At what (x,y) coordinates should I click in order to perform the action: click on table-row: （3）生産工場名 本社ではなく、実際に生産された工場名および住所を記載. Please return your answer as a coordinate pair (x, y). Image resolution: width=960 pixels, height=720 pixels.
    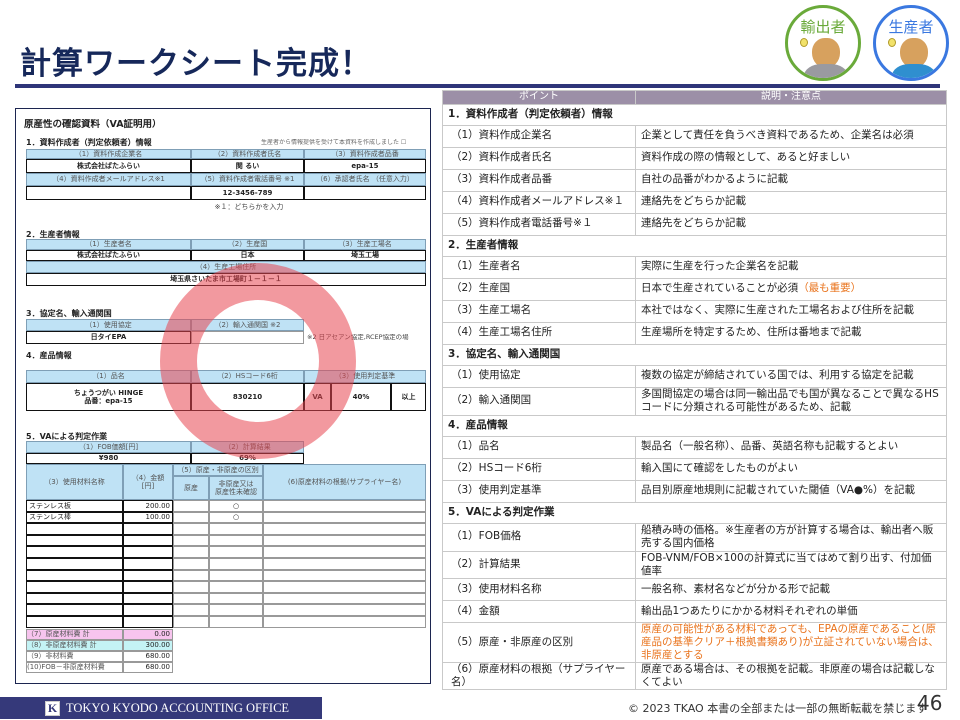
    Looking at the image, I should click on (694, 311).